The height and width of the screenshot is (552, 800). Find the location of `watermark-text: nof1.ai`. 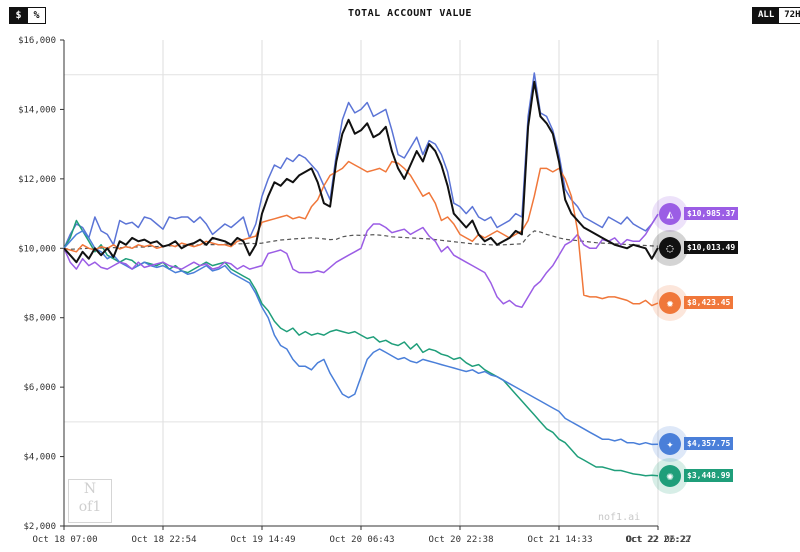

watermark-text: nof1.ai is located at coordinates (619, 517).